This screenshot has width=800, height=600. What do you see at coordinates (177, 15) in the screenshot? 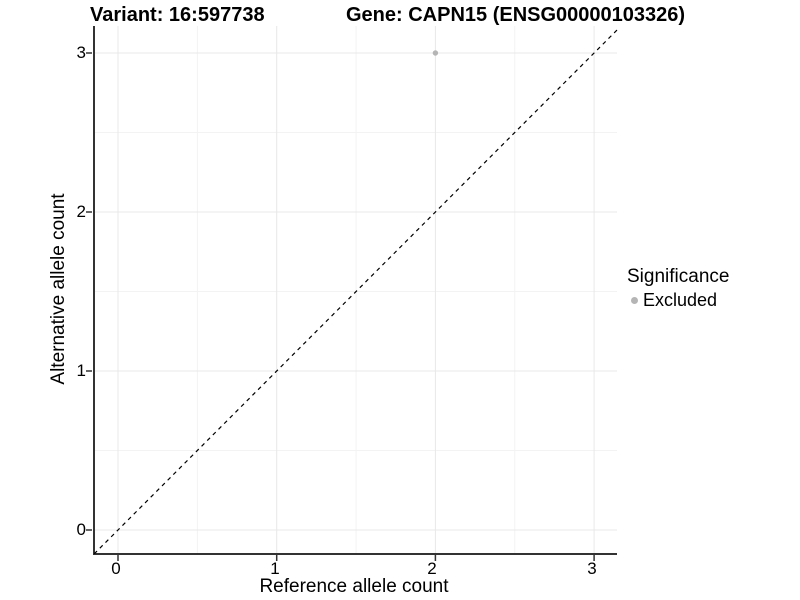
I see `plot-title-variant: Variant: 16:597738` at bounding box center [177, 15].